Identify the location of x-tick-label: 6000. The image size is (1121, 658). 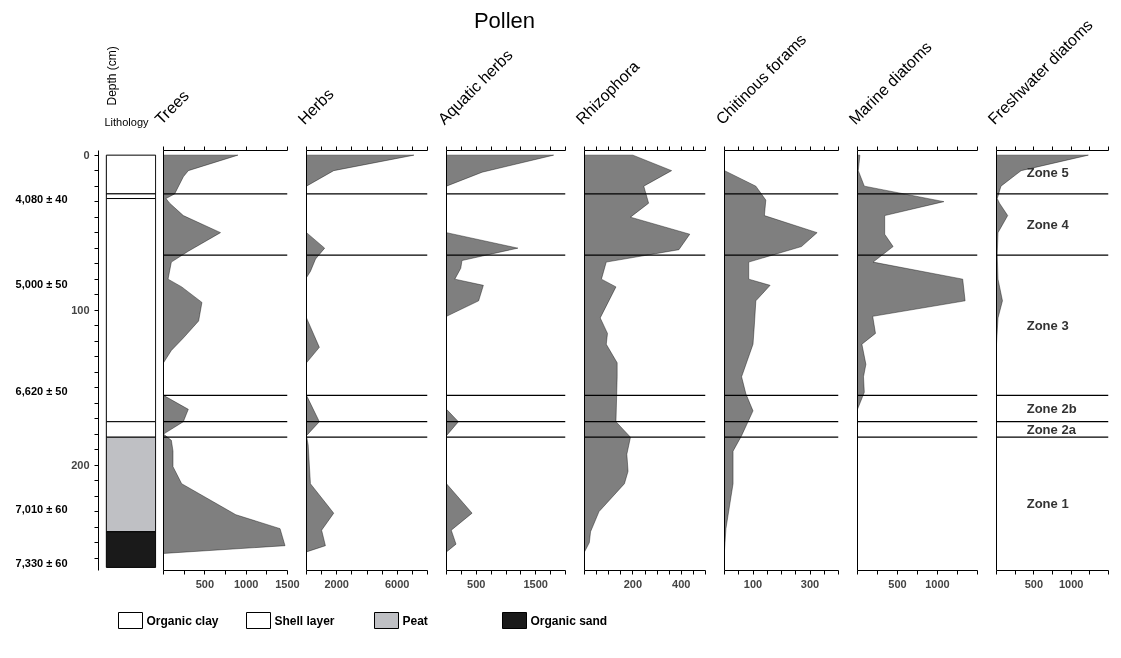
(397, 583).